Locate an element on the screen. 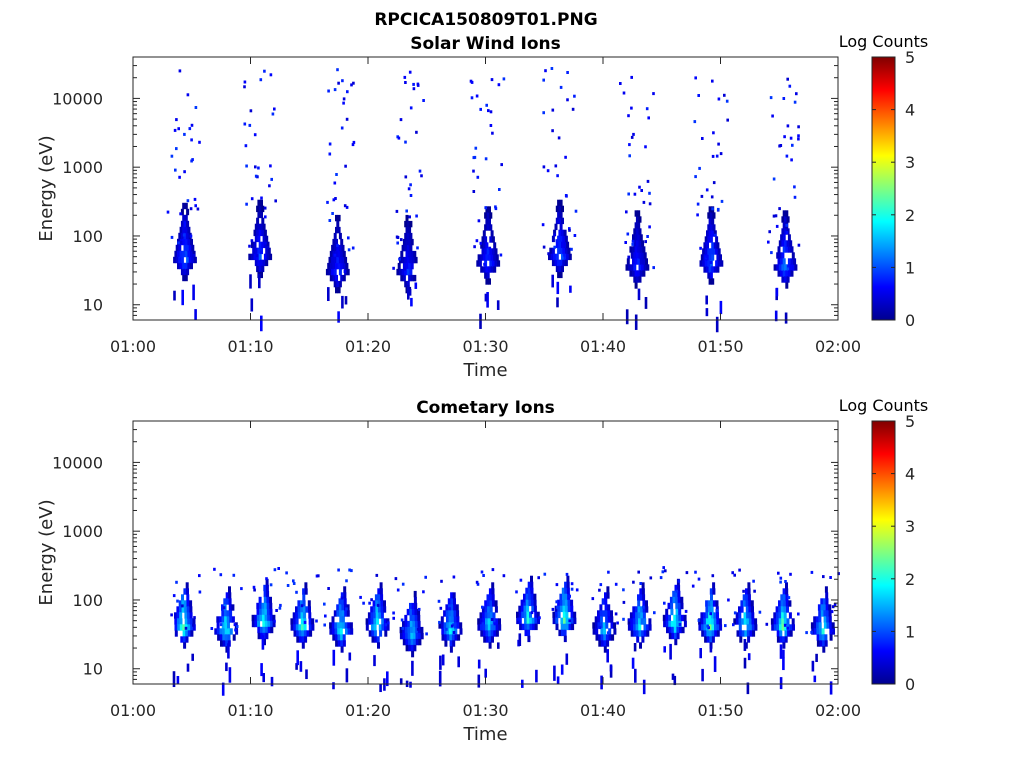 The width and height of the screenshot is (1024, 772). y-axis-label: Energy (eV) is located at coordinates (46, 552).